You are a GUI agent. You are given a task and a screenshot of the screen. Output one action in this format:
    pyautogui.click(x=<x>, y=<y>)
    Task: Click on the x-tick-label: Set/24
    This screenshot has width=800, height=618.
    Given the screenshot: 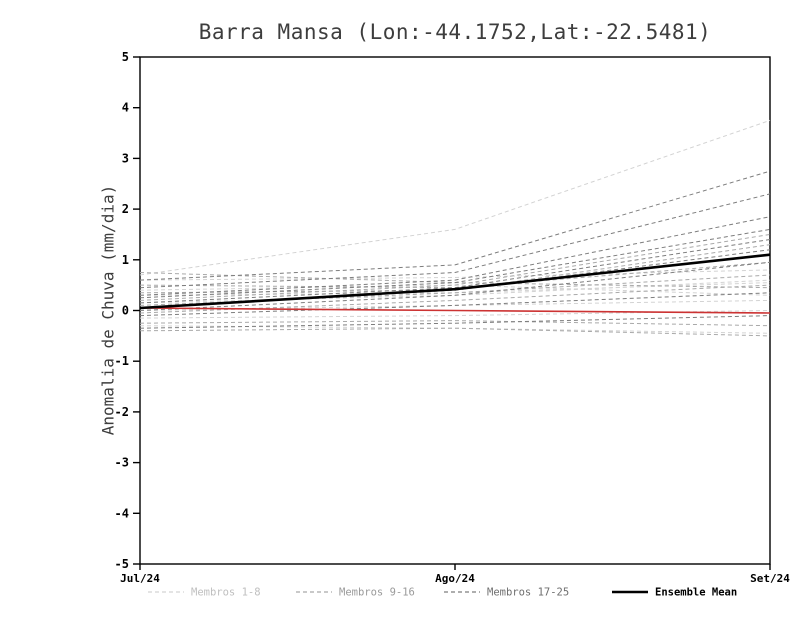 What is the action you would take?
    pyautogui.click(x=770, y=578)
    